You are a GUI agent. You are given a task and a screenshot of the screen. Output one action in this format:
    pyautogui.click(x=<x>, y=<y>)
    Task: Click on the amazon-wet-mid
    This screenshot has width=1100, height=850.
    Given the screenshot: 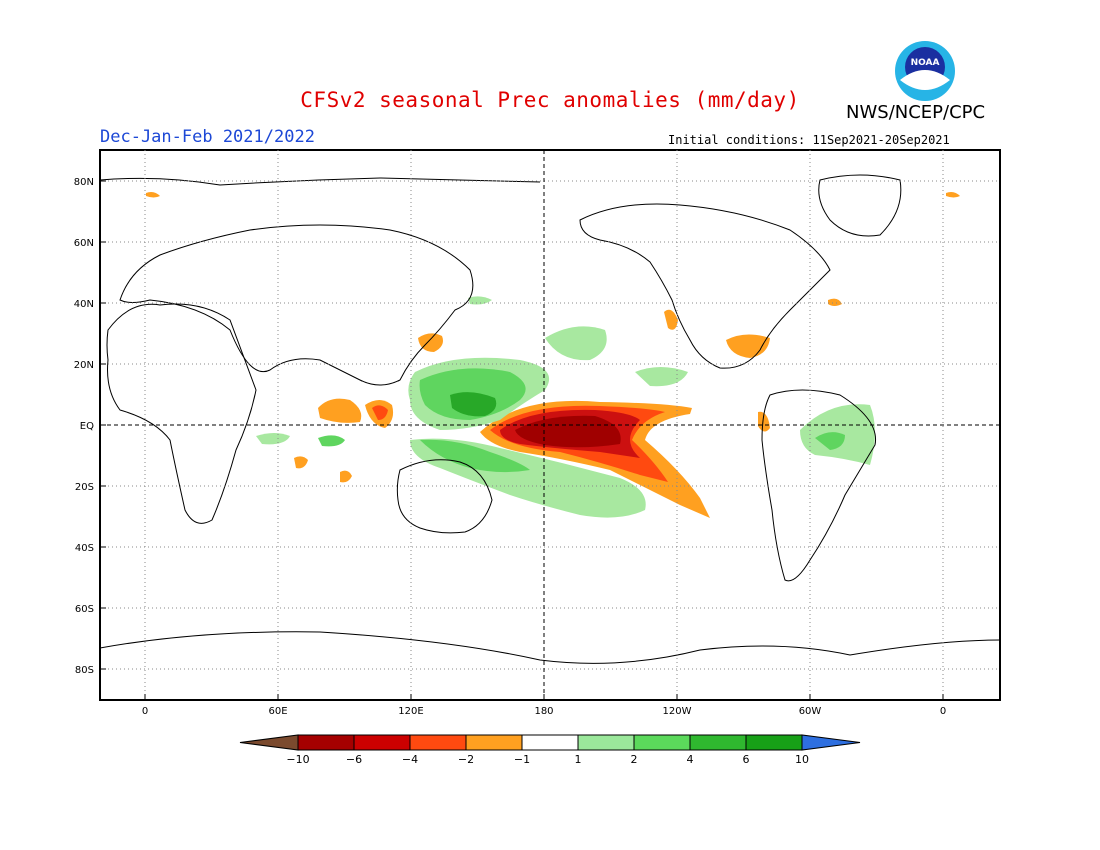 What is the action you would take?
    pyautogui.click(x=830, y=441)
    